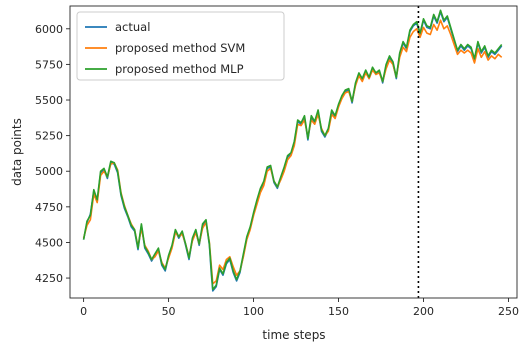 The width and height of the screenshot is (523, 343). I want to click on y-tick-label: 5000, so click(49, 171).